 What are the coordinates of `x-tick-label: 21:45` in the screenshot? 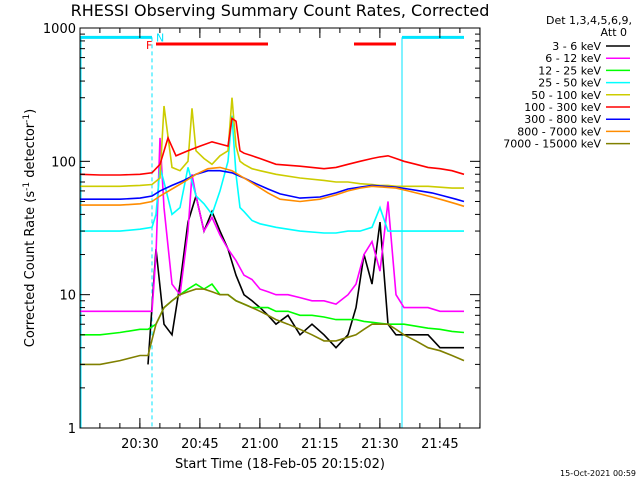 It's located at (439, 444).